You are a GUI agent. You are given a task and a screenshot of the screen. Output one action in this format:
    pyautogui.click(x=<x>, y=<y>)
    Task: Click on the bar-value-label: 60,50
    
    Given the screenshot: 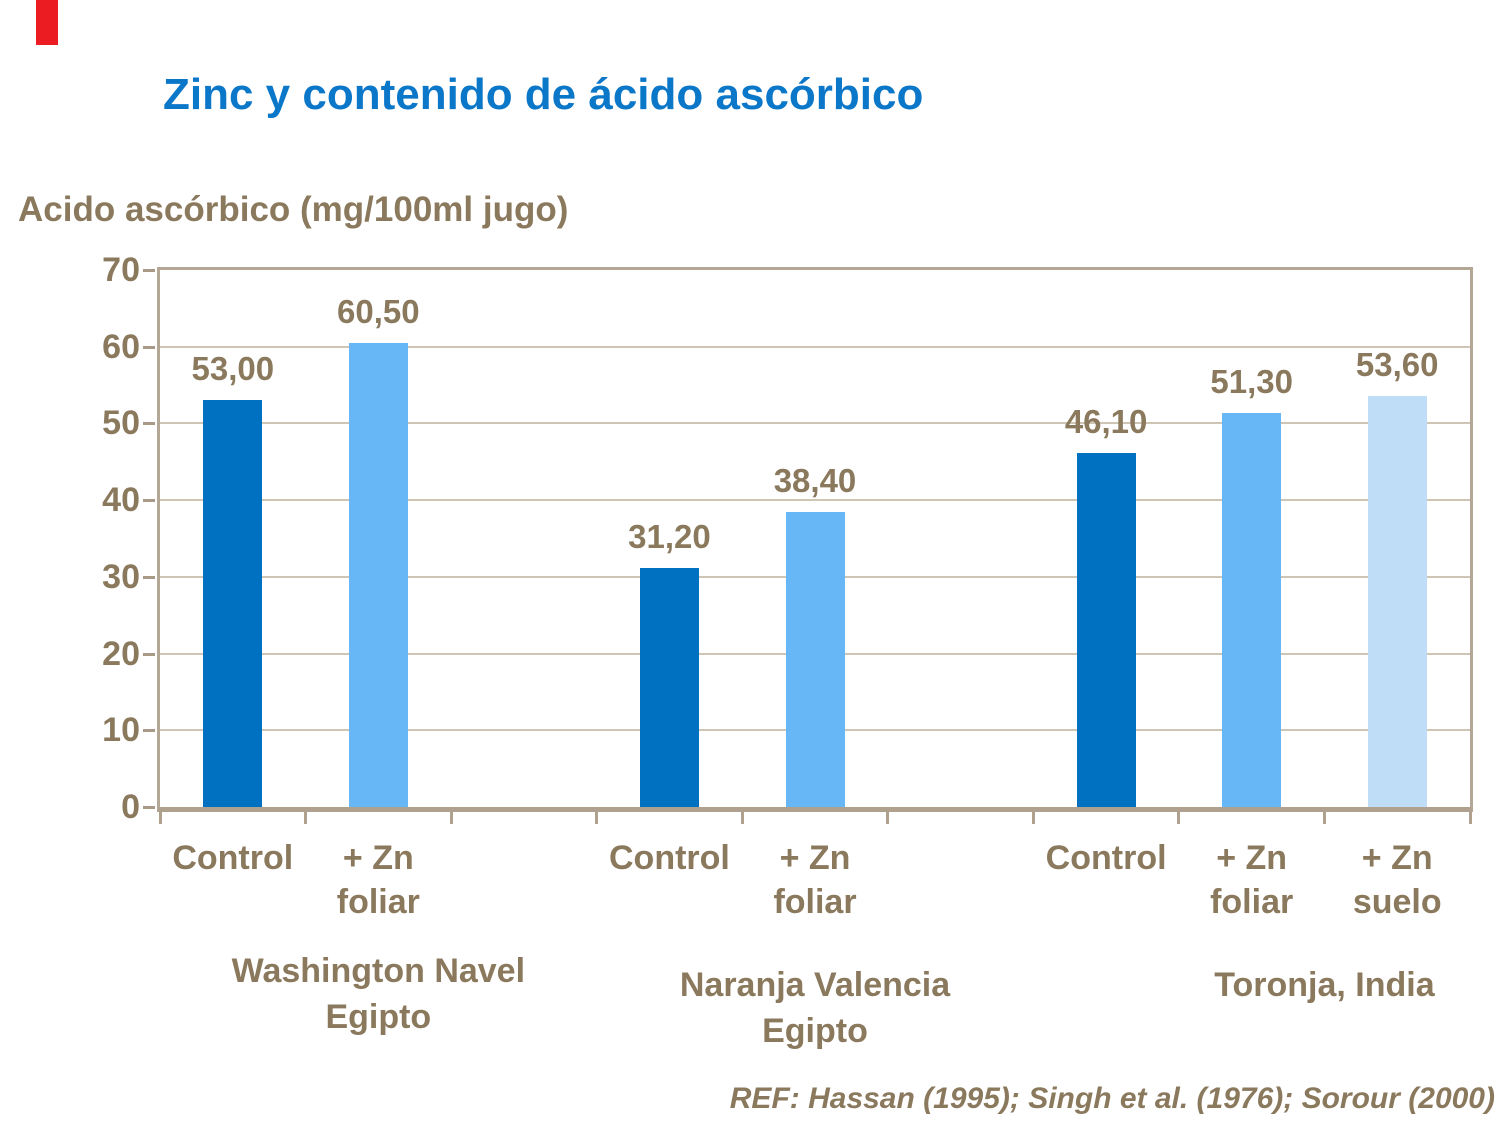 What is the action you would take?
    pyautogui.click(x=378, y=311)
    